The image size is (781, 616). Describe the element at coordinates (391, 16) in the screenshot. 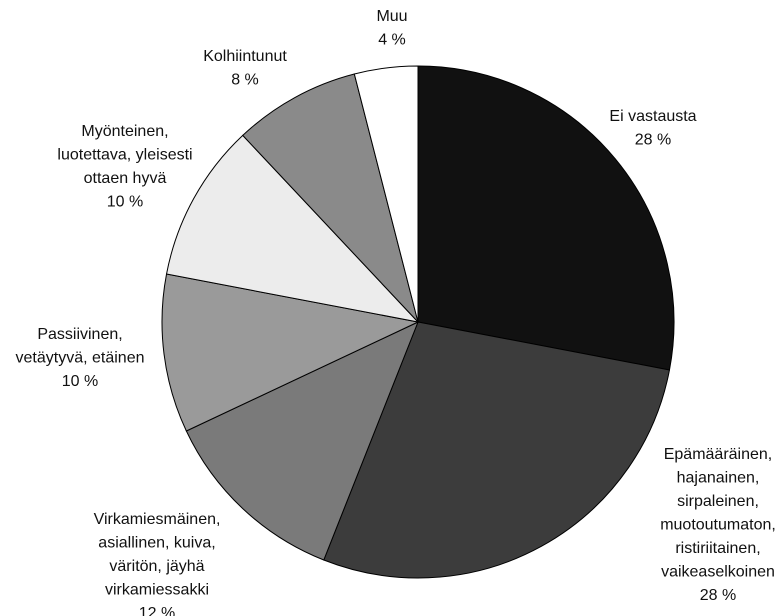

I see `slice-label: Muu` at that location.